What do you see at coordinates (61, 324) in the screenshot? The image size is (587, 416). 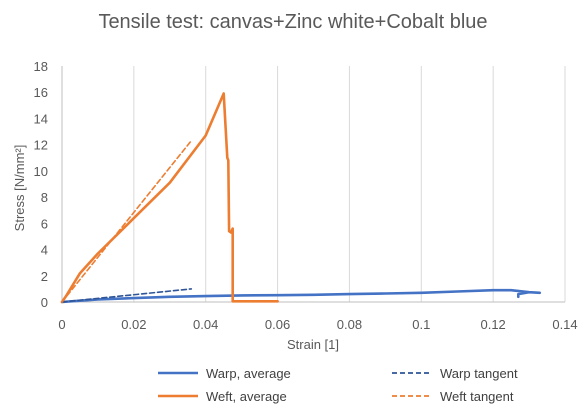 I see `x-tick-label: 0` at bounding box center [61, 324].